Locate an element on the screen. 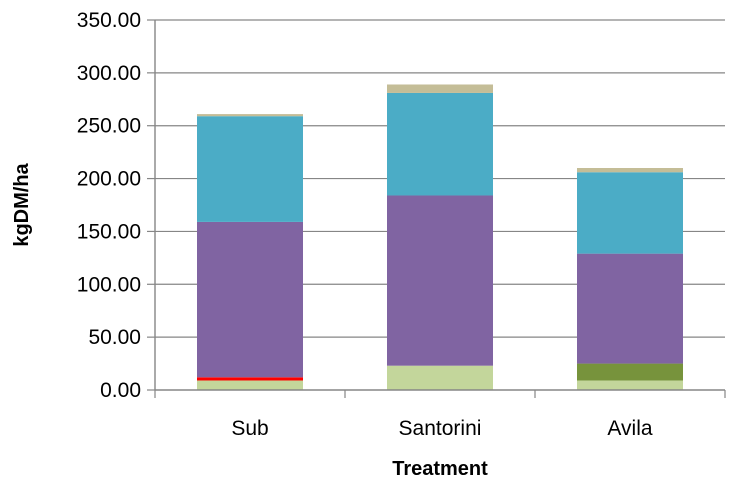  y-tick-label: 50.00 is located at coordinates (114, 337).